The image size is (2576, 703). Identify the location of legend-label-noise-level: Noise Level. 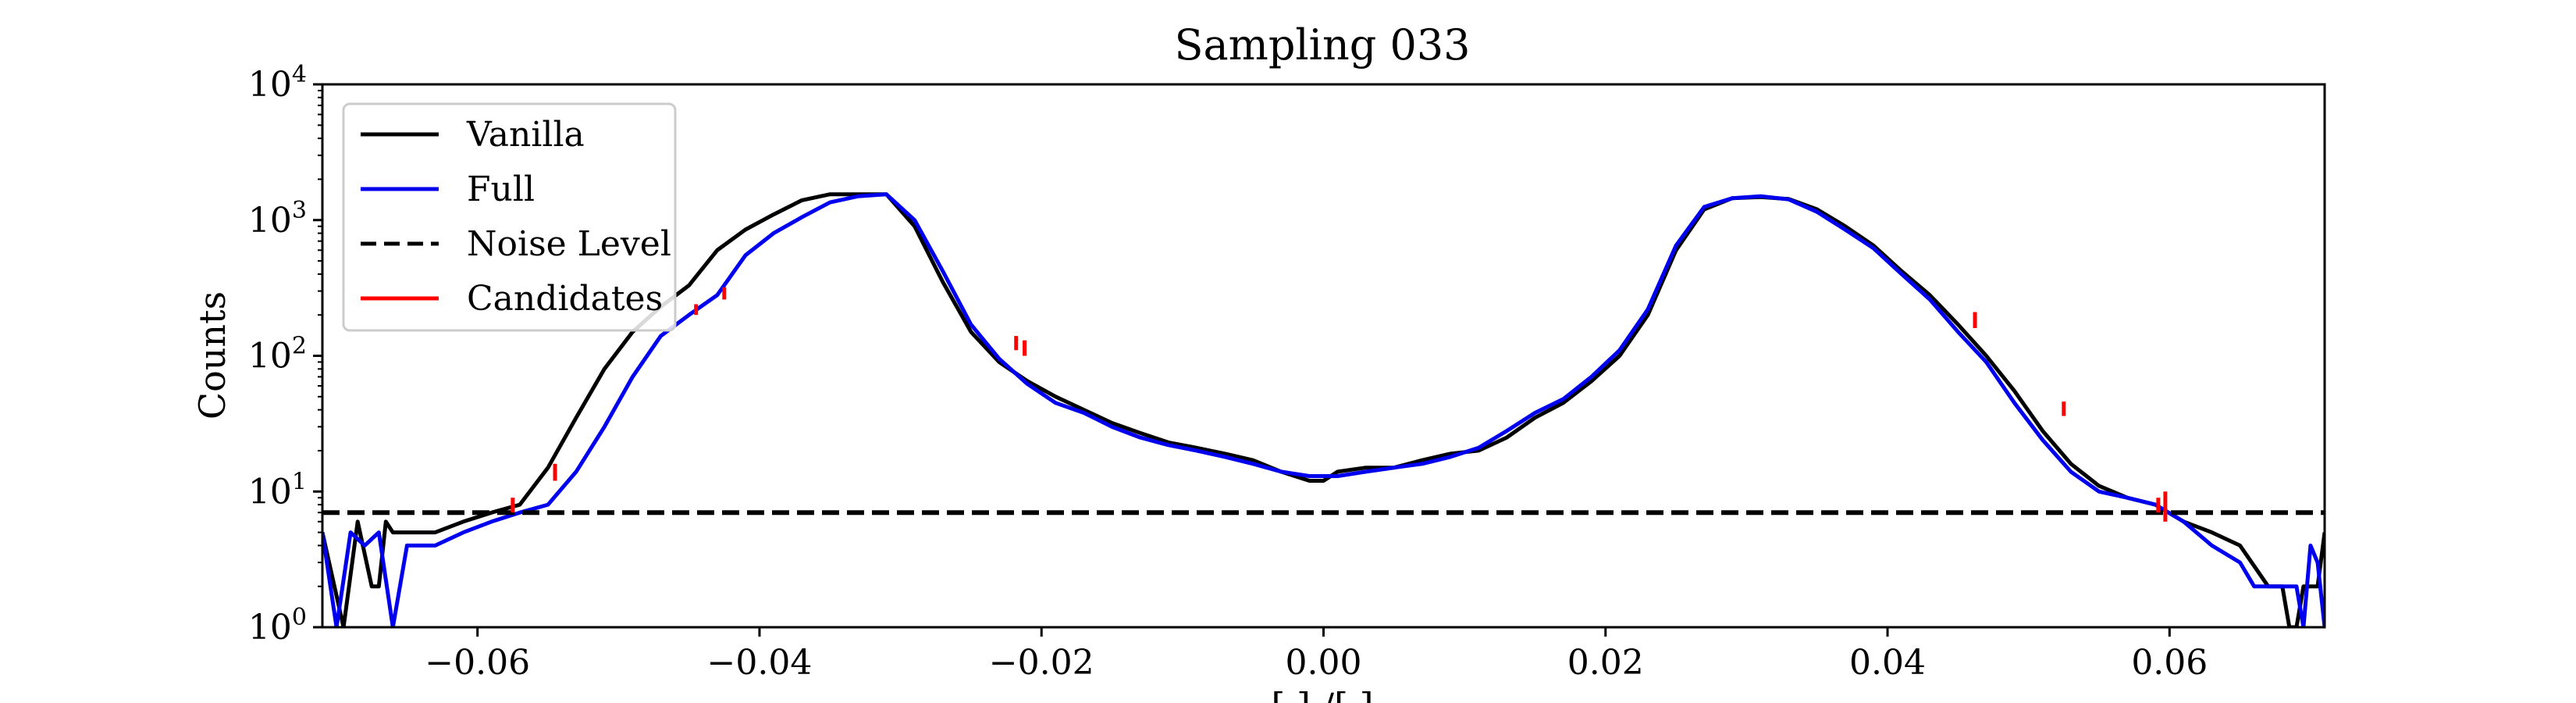
(569, 244).